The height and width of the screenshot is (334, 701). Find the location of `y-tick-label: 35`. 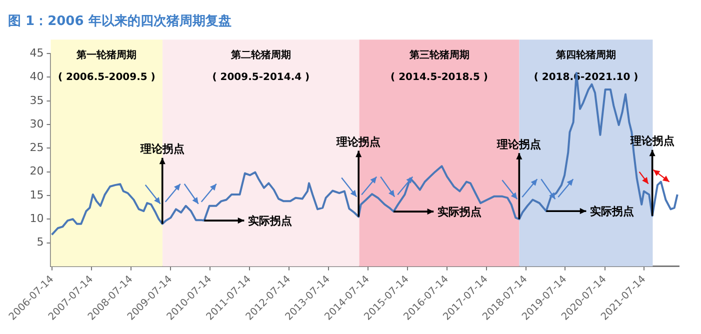

y-tick-label: 35 is located at coordinates (37, 100).